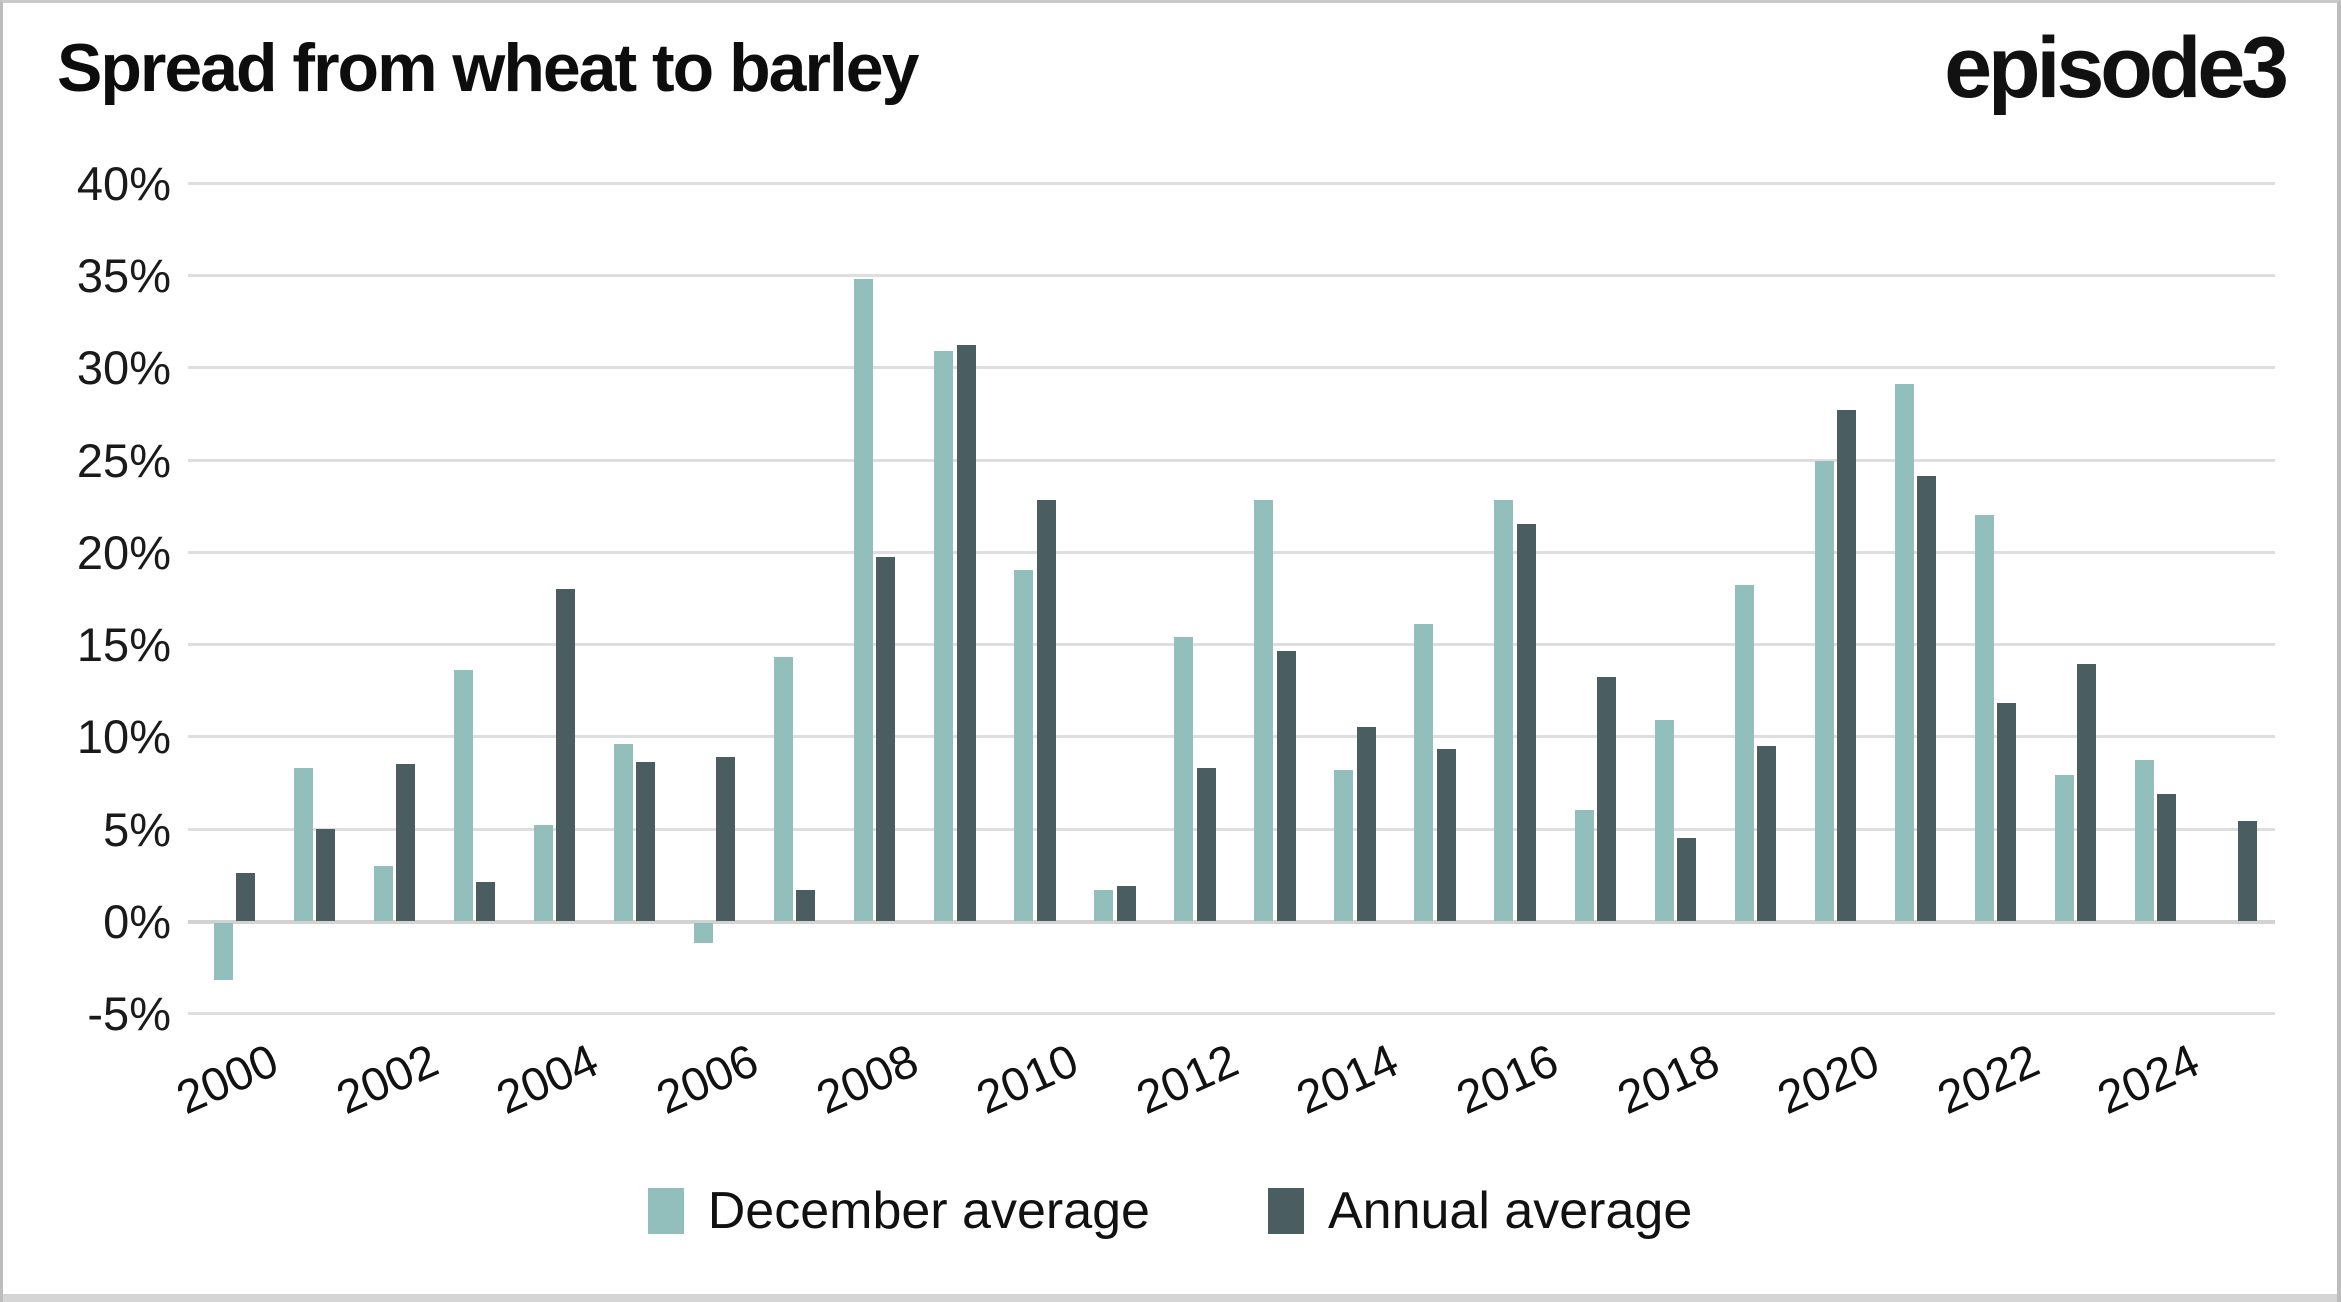 The image size is (2341, 1302). Describe the element at coordinates (1024, 745) in the screenshot. I see `bar-december-2010` at that location.